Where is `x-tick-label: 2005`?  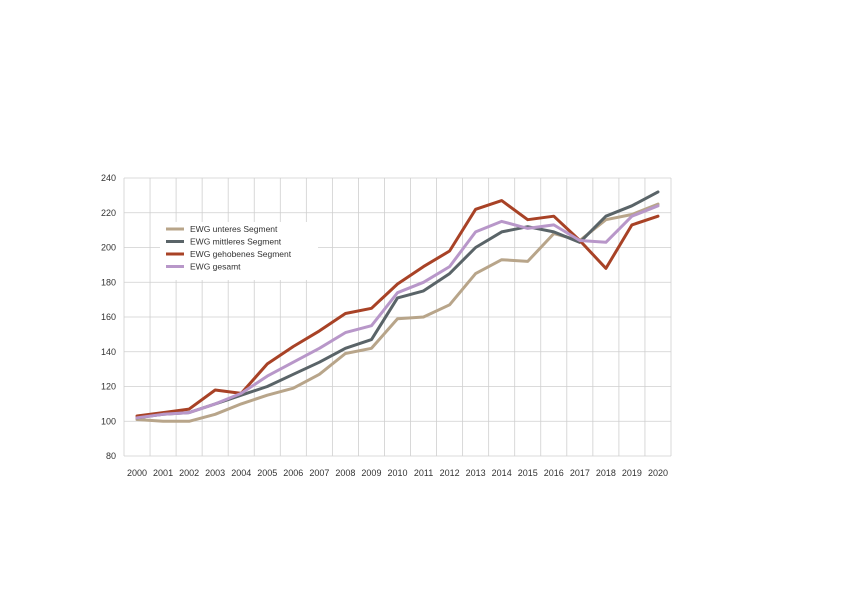
x-tick-label: 2005 is located at coordinates (267, 473).